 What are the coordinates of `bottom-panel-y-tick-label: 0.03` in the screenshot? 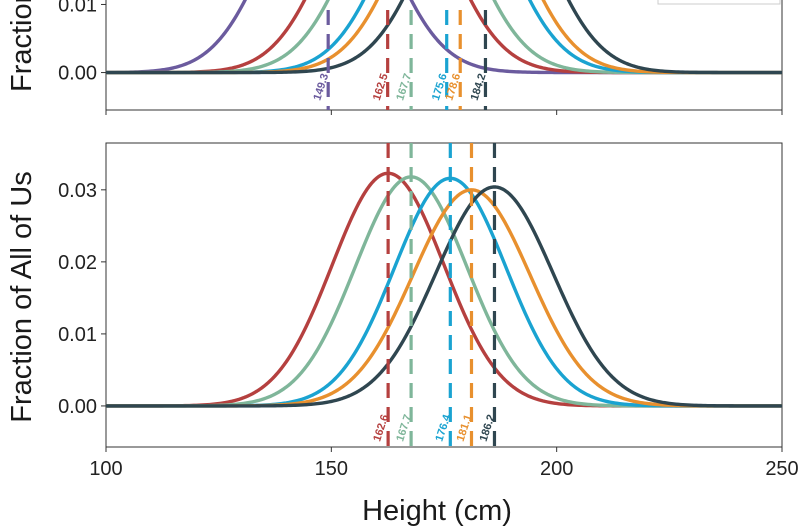 It's located at (77, 191).